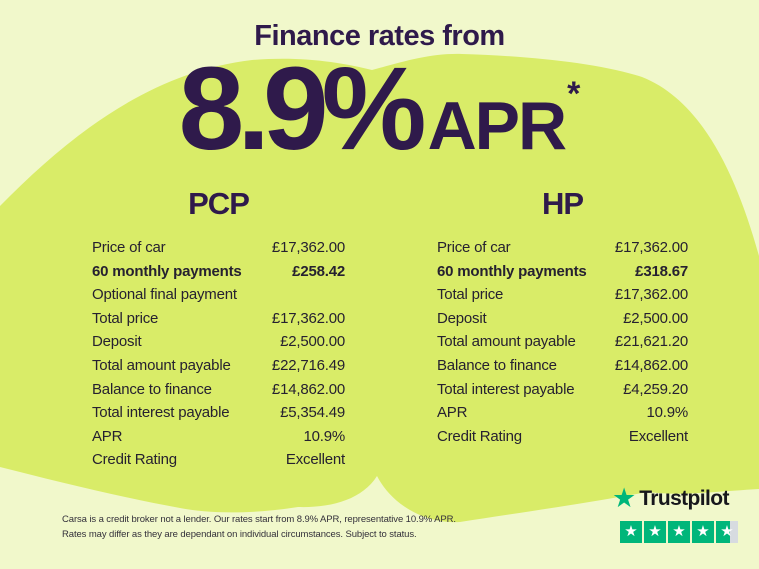  Describe the element at coordinates (682, 514) in the screenshot. I see `trustpilot-widget: ★ Trustpilot ★ ★ ★ ★ ★` at that location.